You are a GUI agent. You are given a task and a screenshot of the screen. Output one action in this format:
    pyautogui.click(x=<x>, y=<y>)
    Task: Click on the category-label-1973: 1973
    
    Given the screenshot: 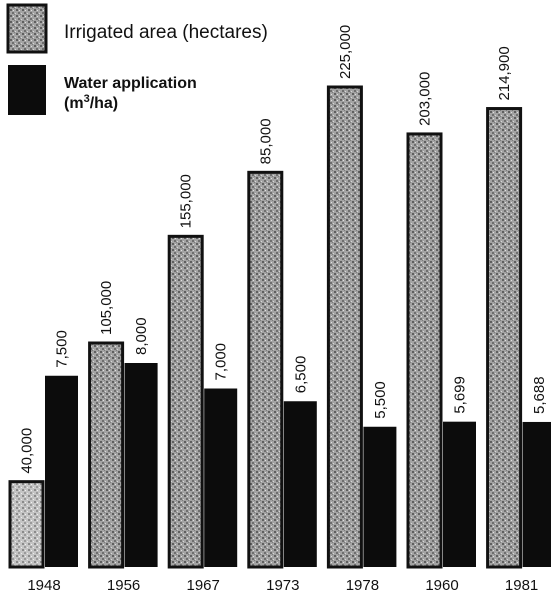 What is the action you would take?
    pyautogui.click(x=282, y=585)
    